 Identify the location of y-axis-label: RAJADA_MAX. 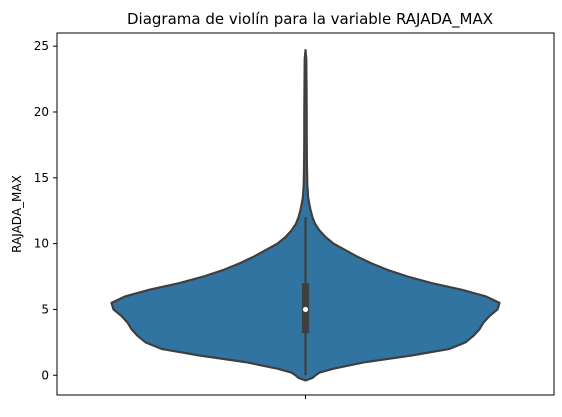
(17, 214).